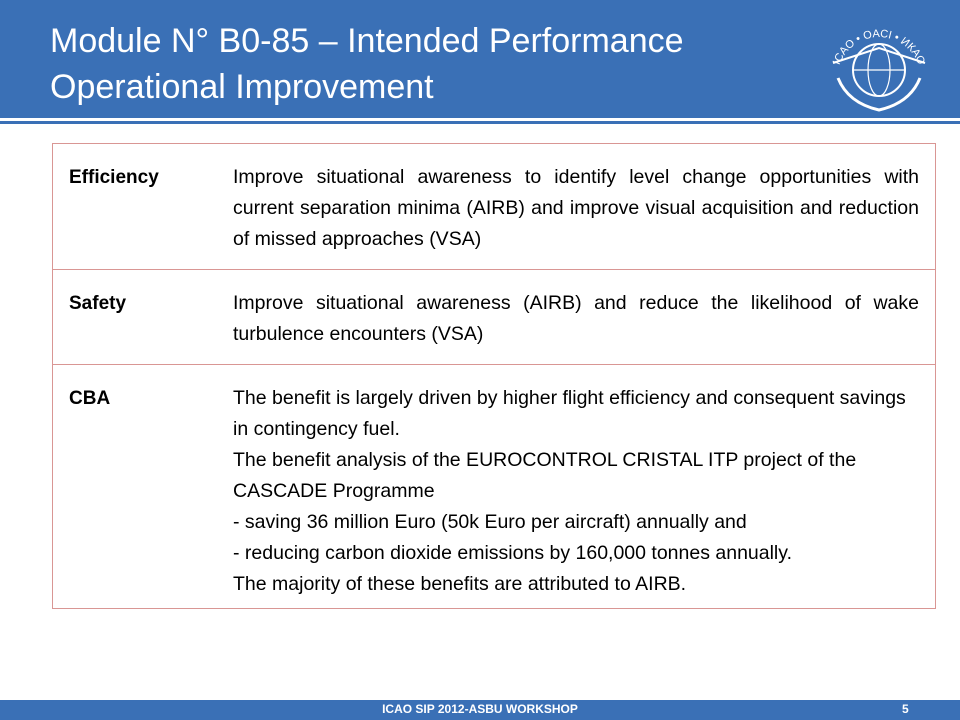 This screenshot has width=960, height=720. I want to click on row-label: Efficiency, so click(114, 177).